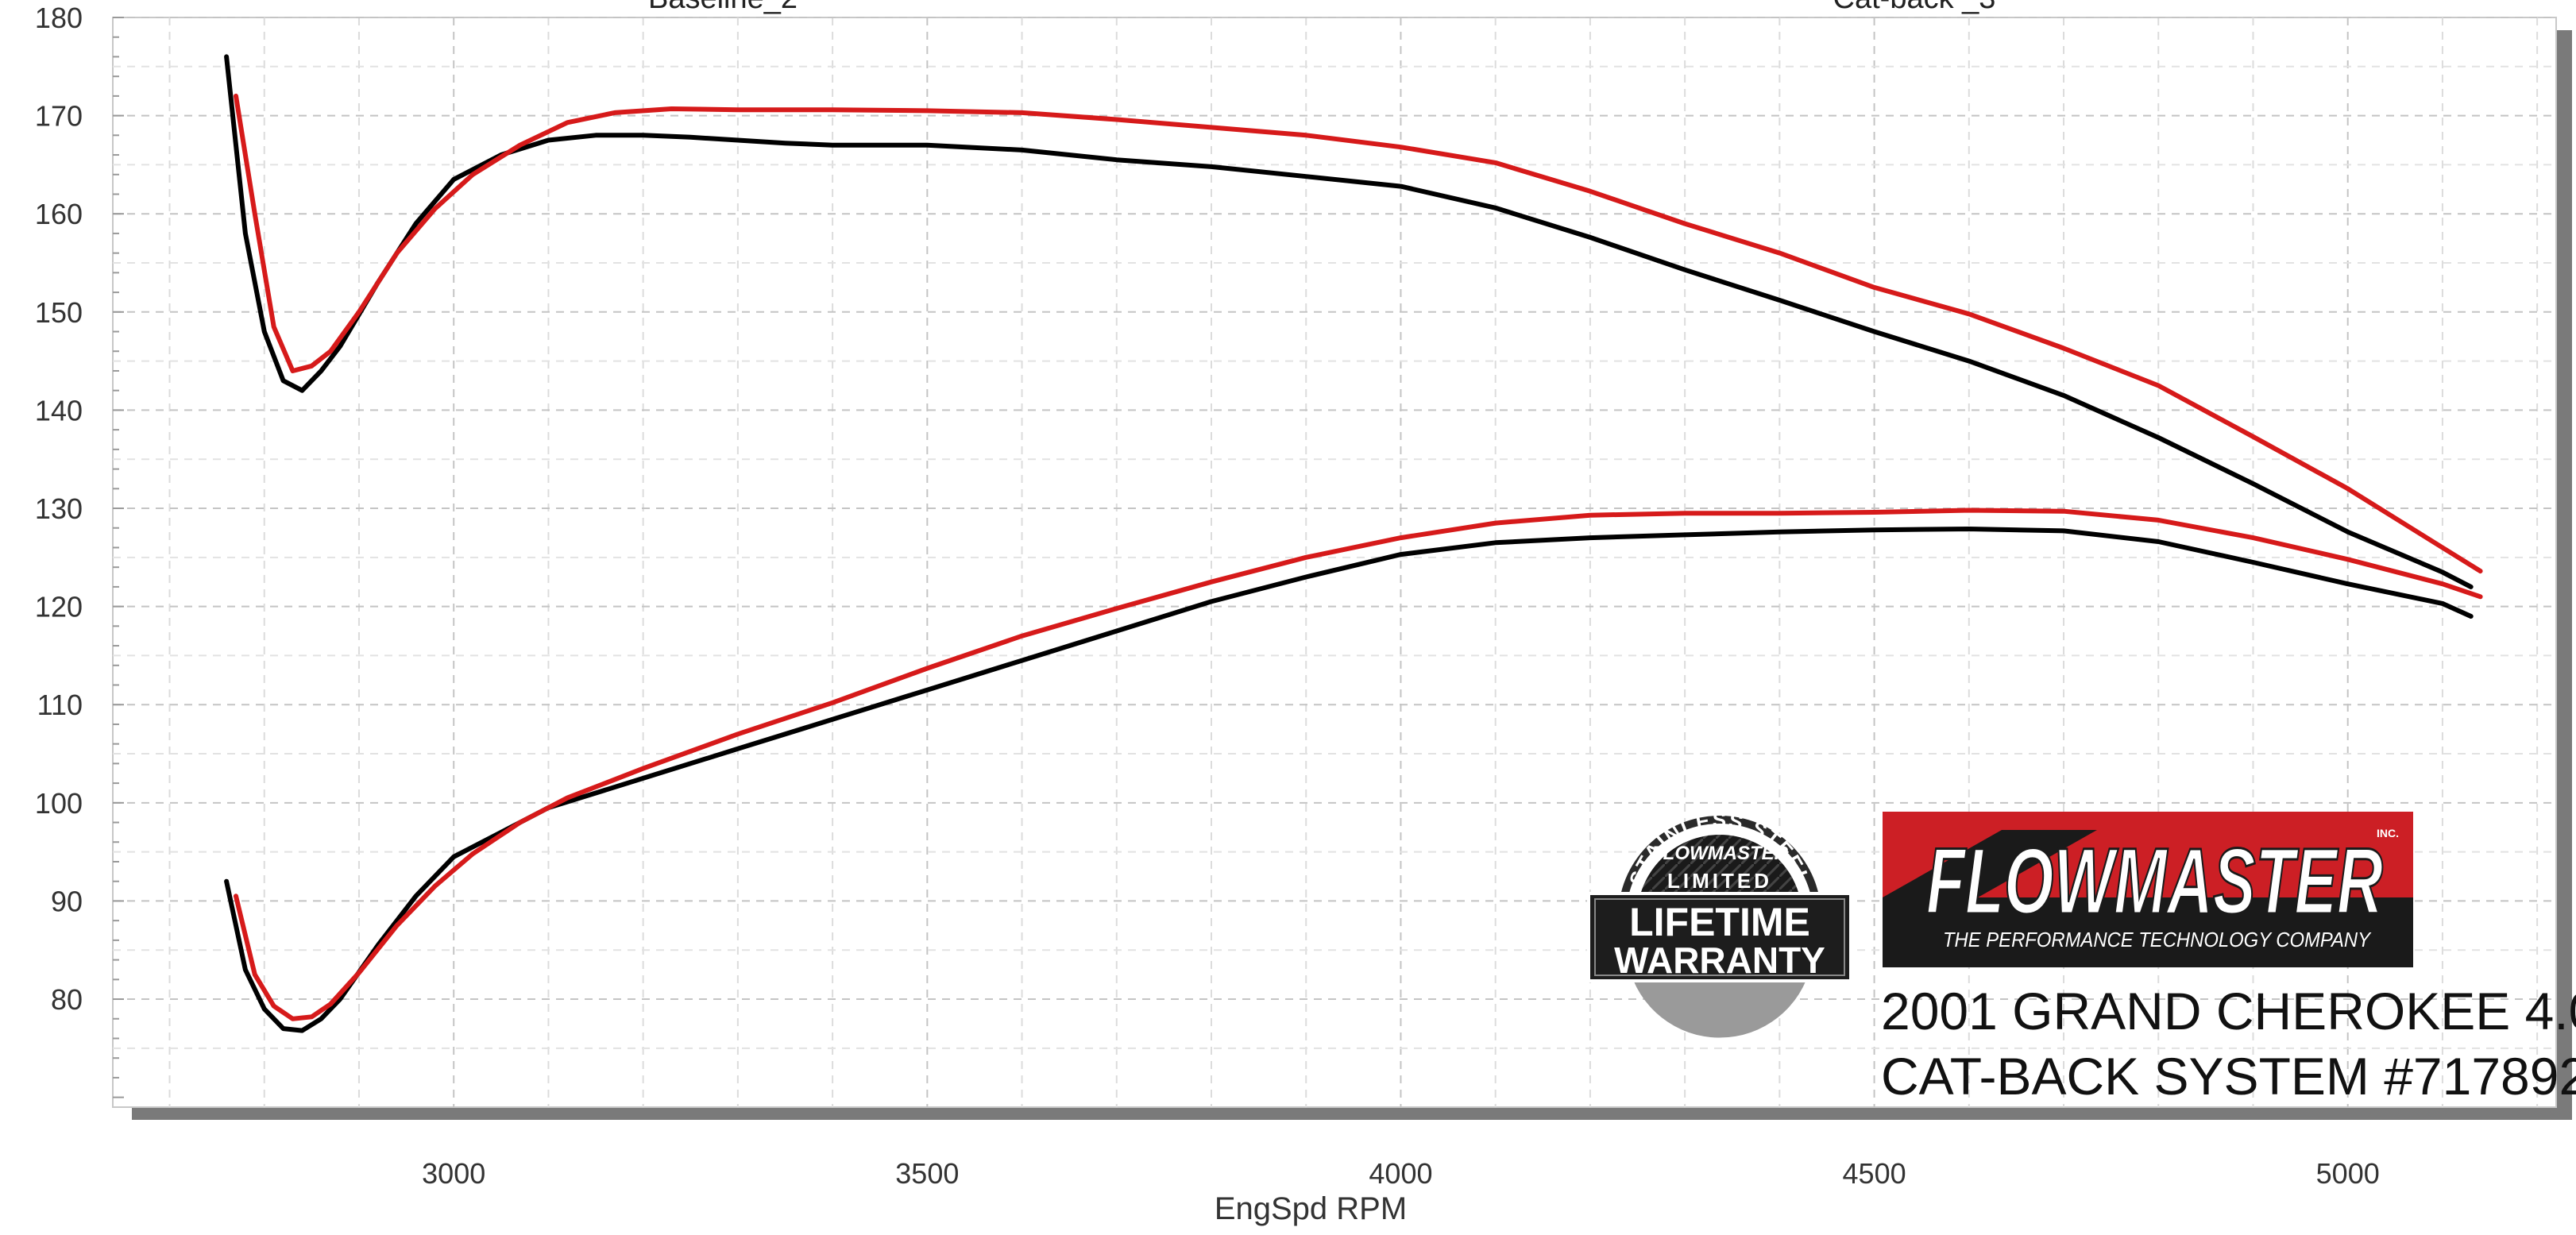 The image size is (2576, 1235). What do you see at coordinates (59, 410) in the screenshot?
I see `y-tick-label: 140` at bounding box center [59, 410].